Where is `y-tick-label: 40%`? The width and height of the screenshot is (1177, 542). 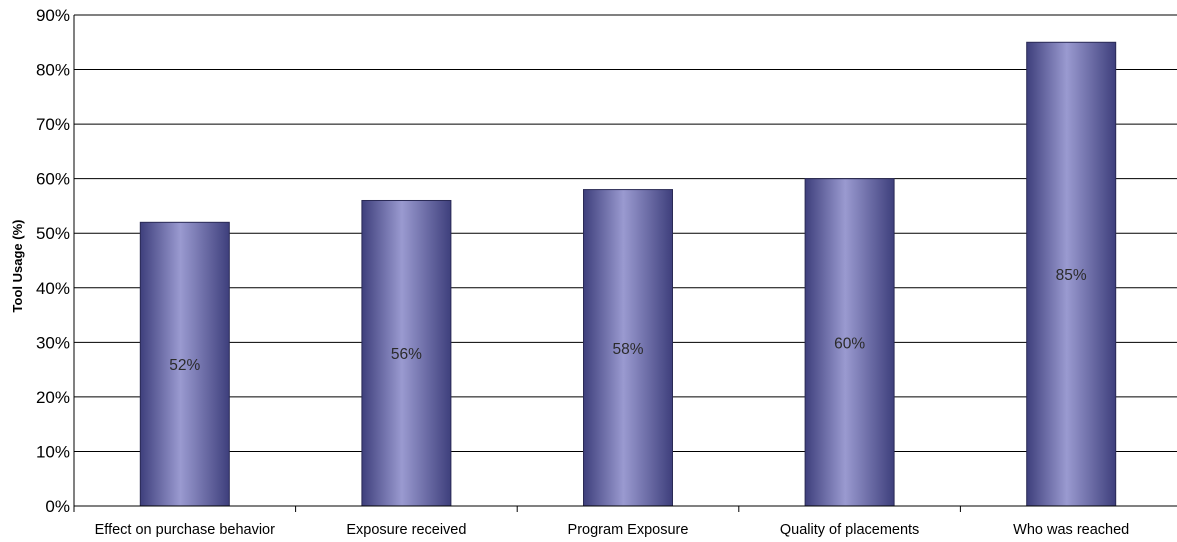 y-tick-label: 40% is located at coordinates (53, 288).